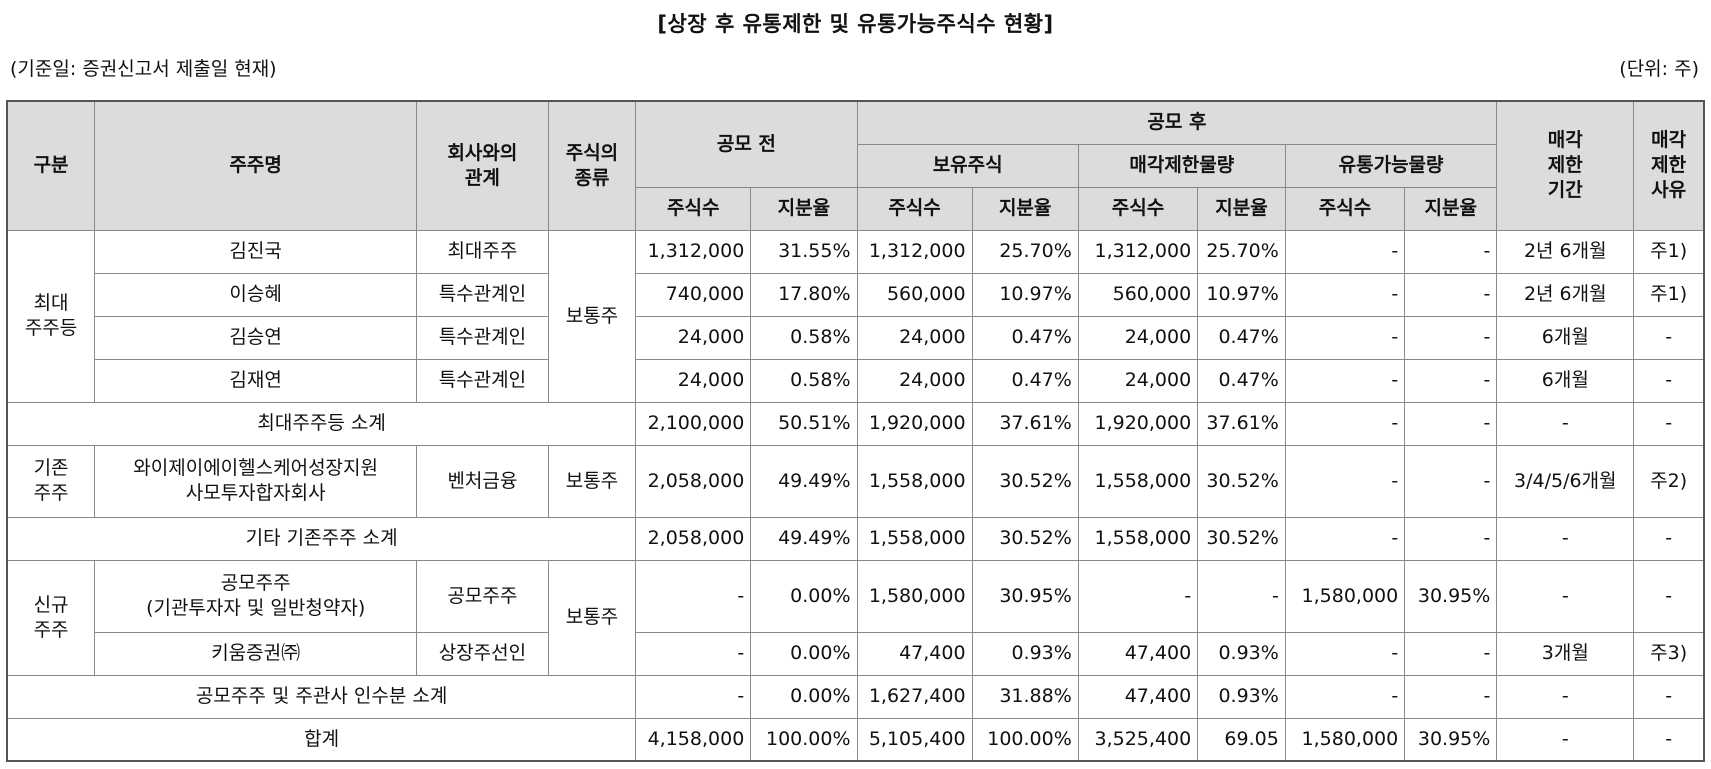  I want to click on header-res-ratio: 지분율, so click(1241, 208).